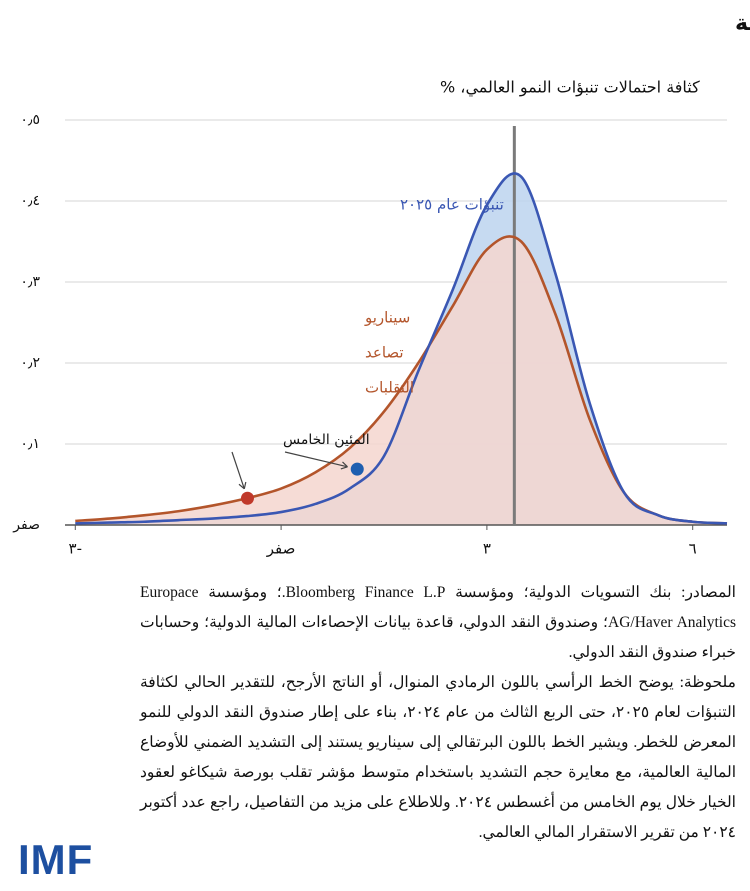  What do you see at coordinates (26, 525) in the screenshot?
I see `y-tick-label: صفر` at bounding box center [26, 525].